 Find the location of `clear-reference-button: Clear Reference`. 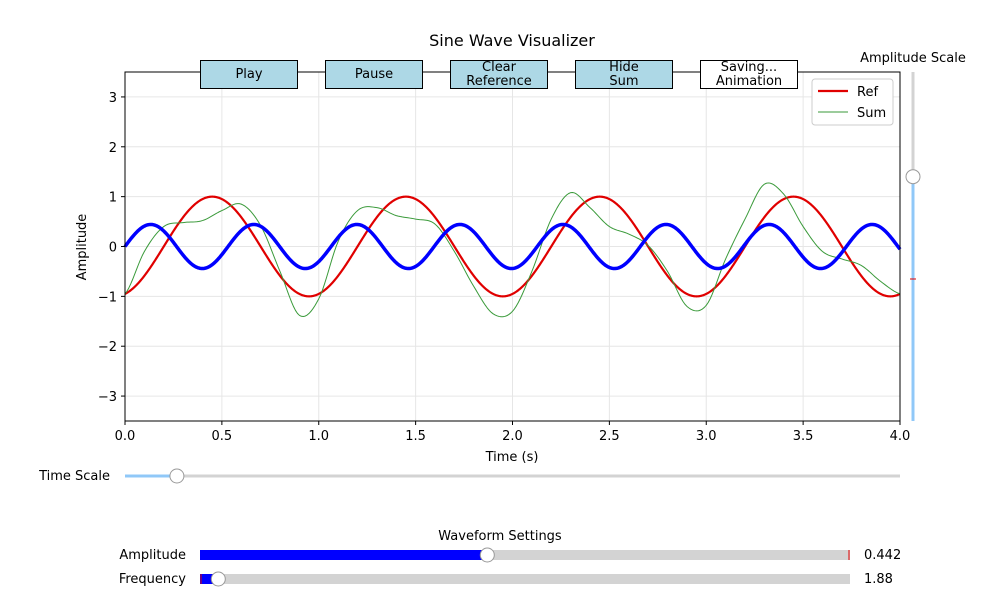

clear-reference-button: Clear Reference is located at coordinates (499, 74).